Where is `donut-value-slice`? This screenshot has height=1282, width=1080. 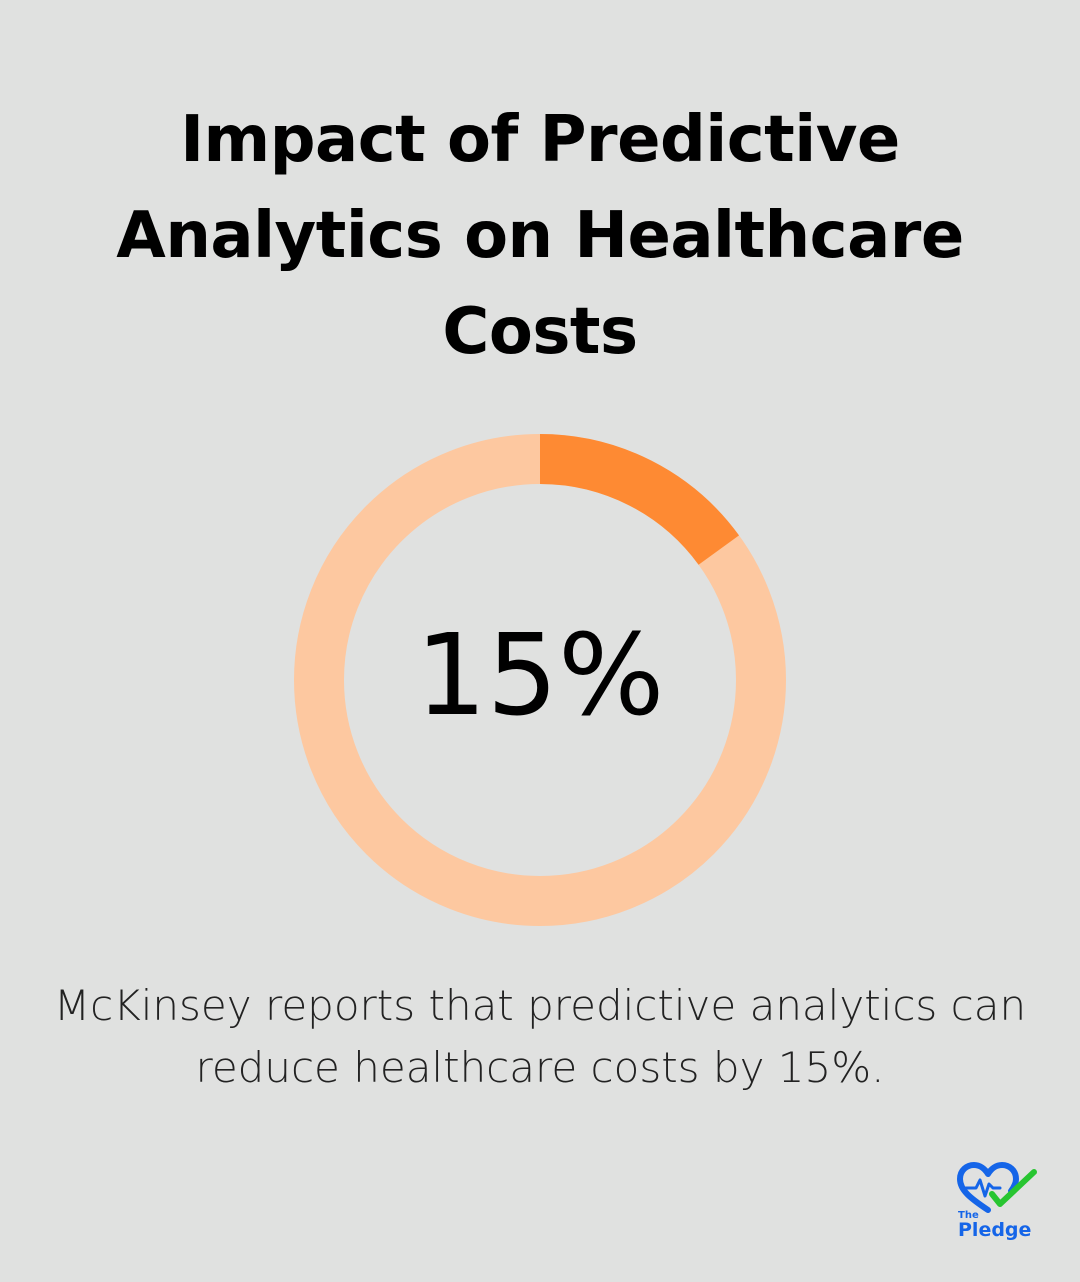 donut-value-slice is located at coordinates (639, 500).